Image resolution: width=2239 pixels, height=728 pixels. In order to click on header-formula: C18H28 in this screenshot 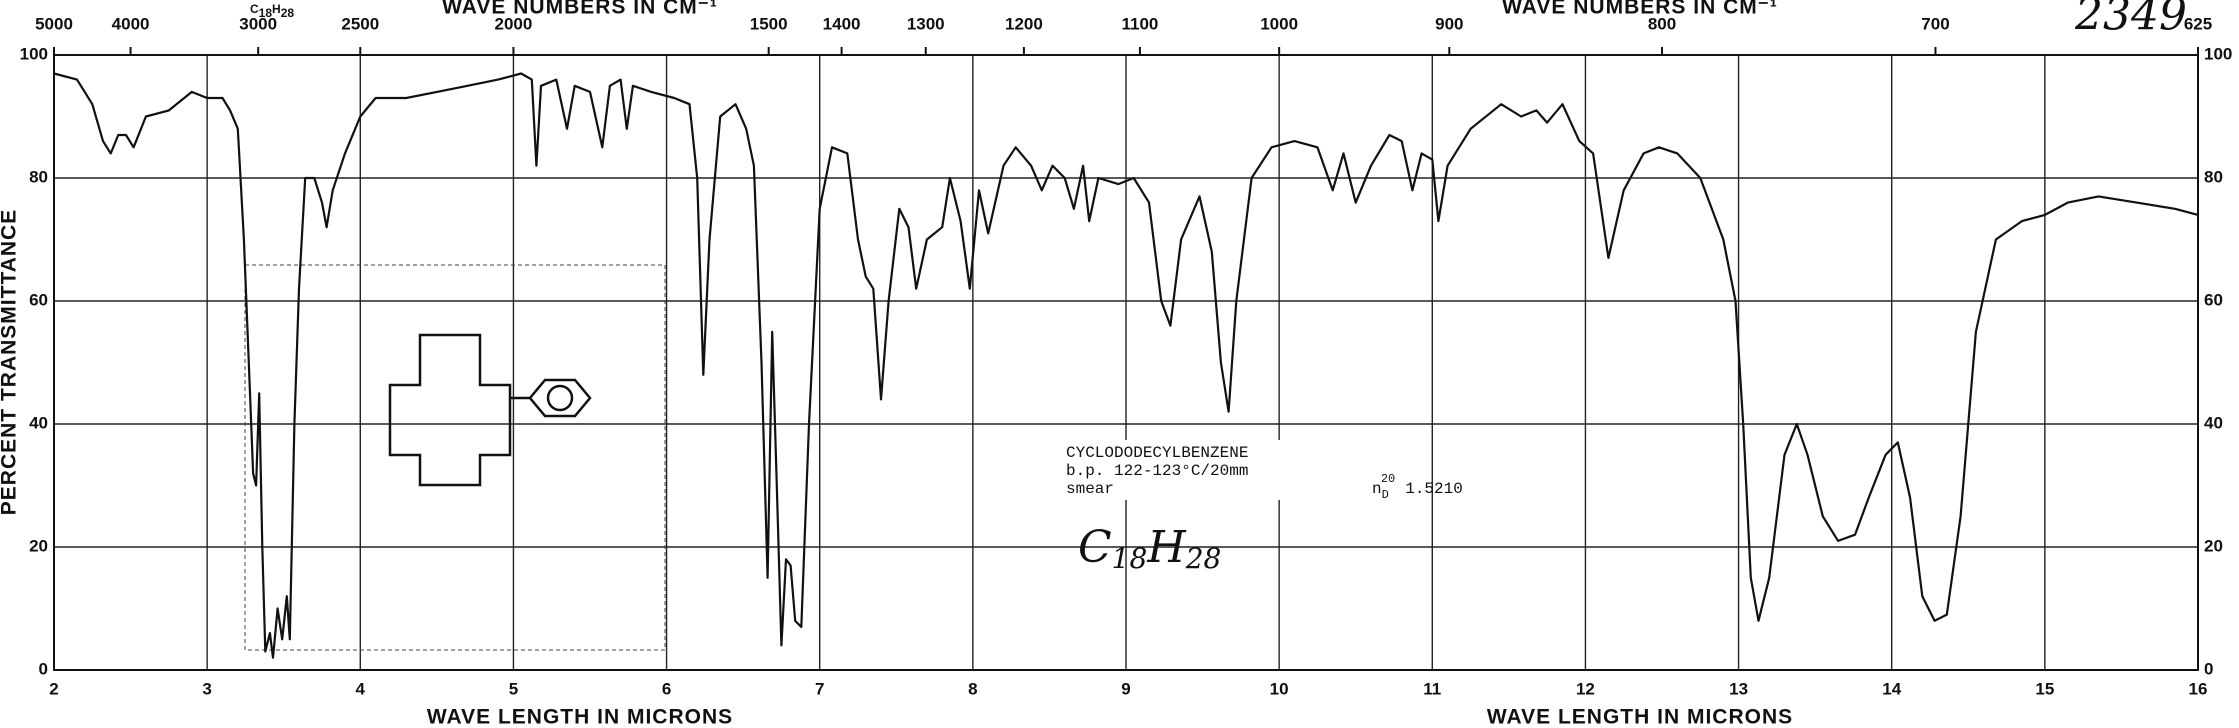, I will do `click(272, 11)`.